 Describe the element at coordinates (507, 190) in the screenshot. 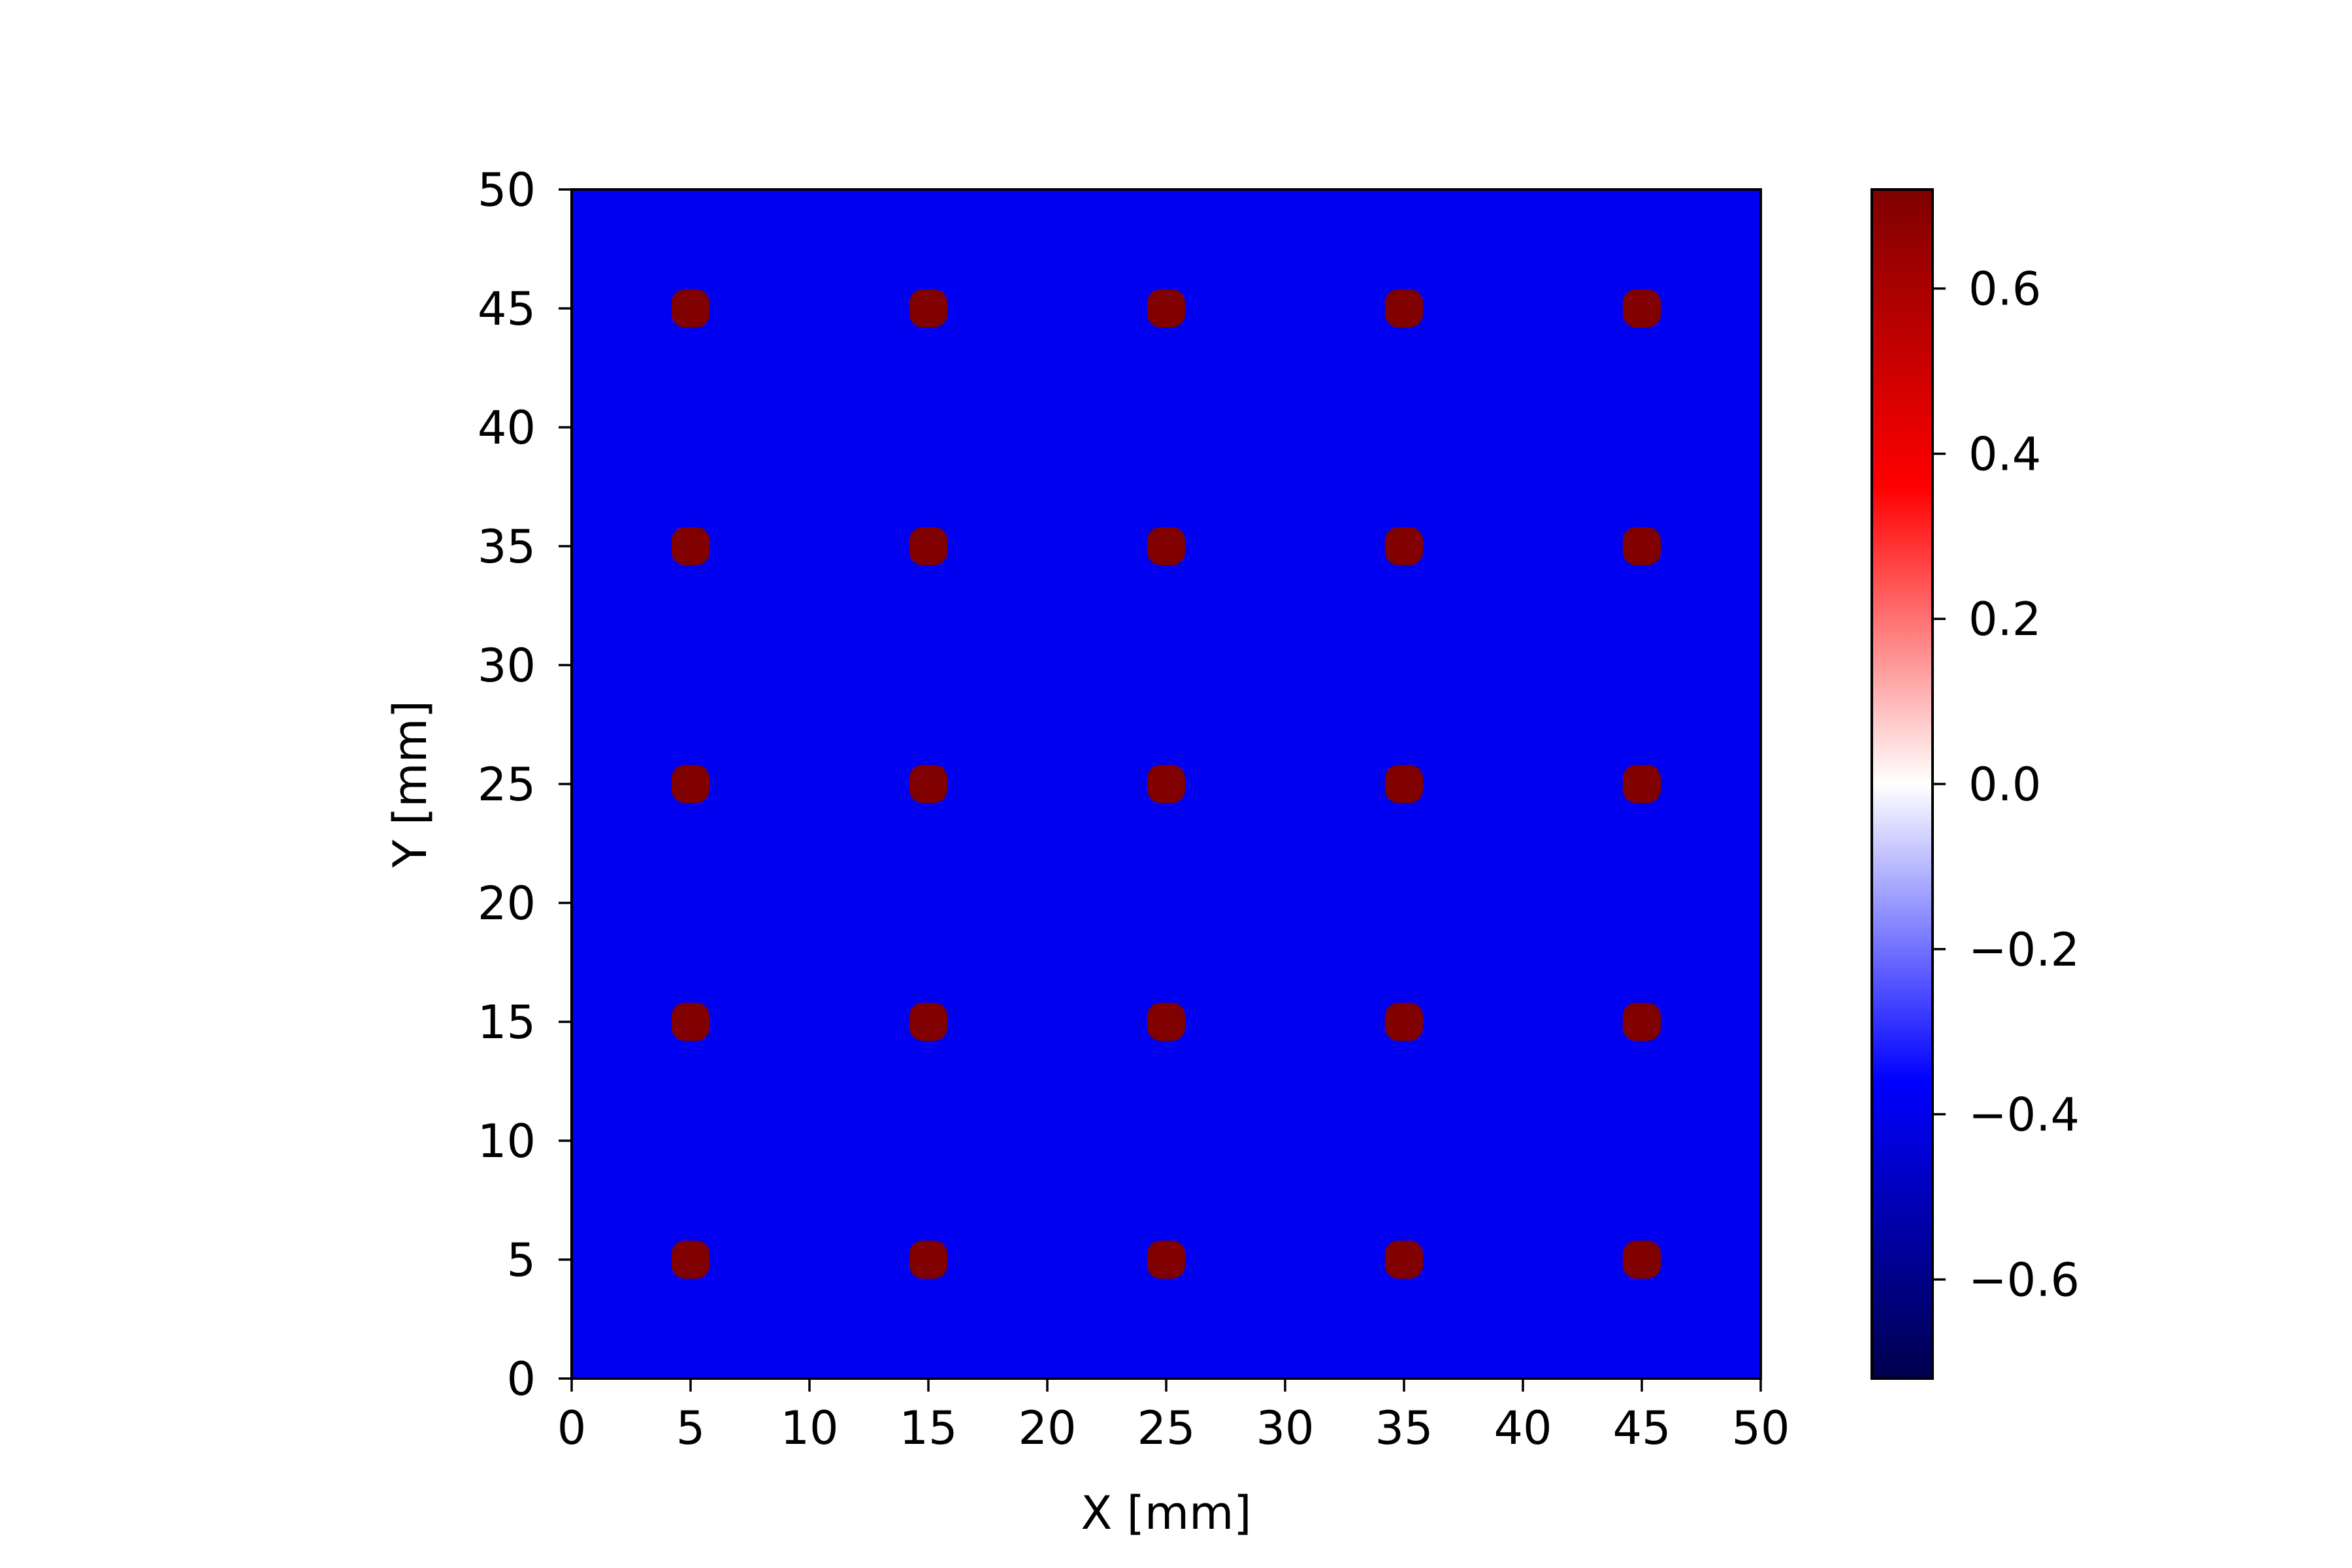

I see `y-tick-label: 50` at that location.